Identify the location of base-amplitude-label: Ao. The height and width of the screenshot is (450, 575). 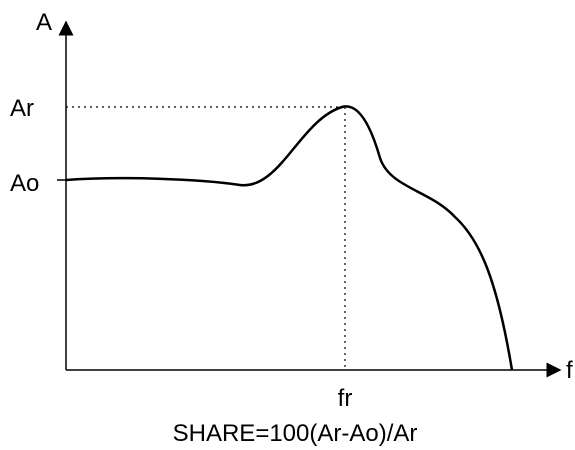
(24, 183).